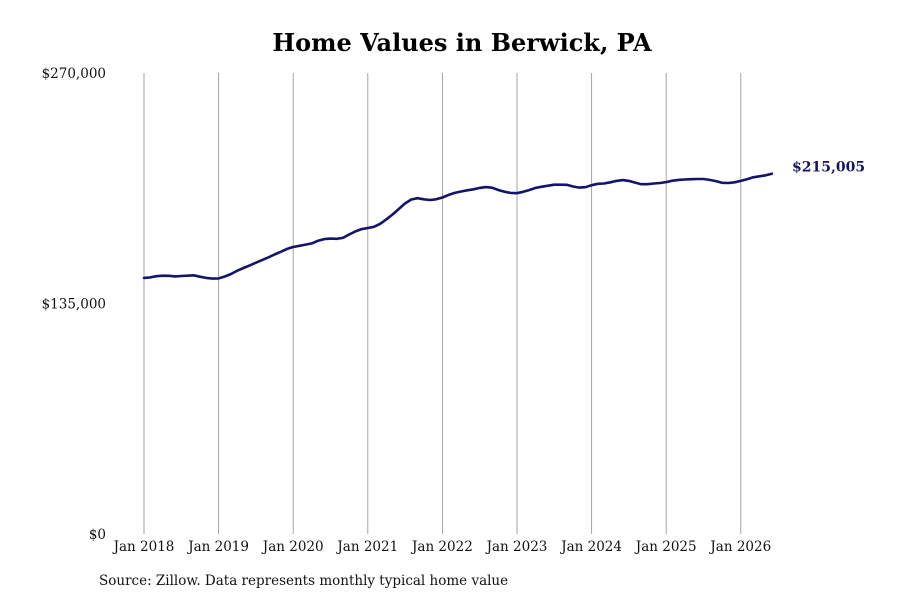 Image resolution: width=900 pixels, height=600 pixels. What do you see at coordinates (739, 547) in the screenshot?
I see `x-tick-label: Jan 2026` at bounding box center [739, 547].